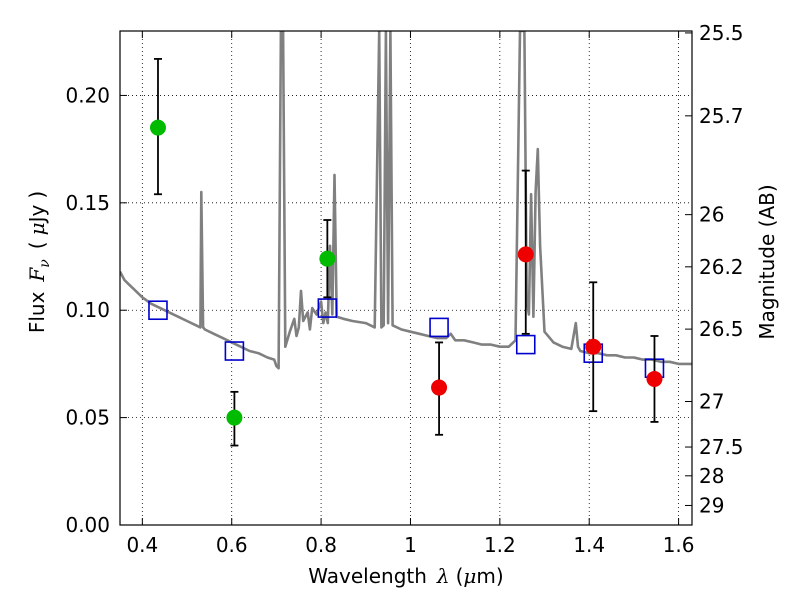 Image resolution: width=800 pixels, height=600 pixels. Describe the element at coordinates (87, 525) in the screenshot. I see `y-tick-label: 0.00` at that location.